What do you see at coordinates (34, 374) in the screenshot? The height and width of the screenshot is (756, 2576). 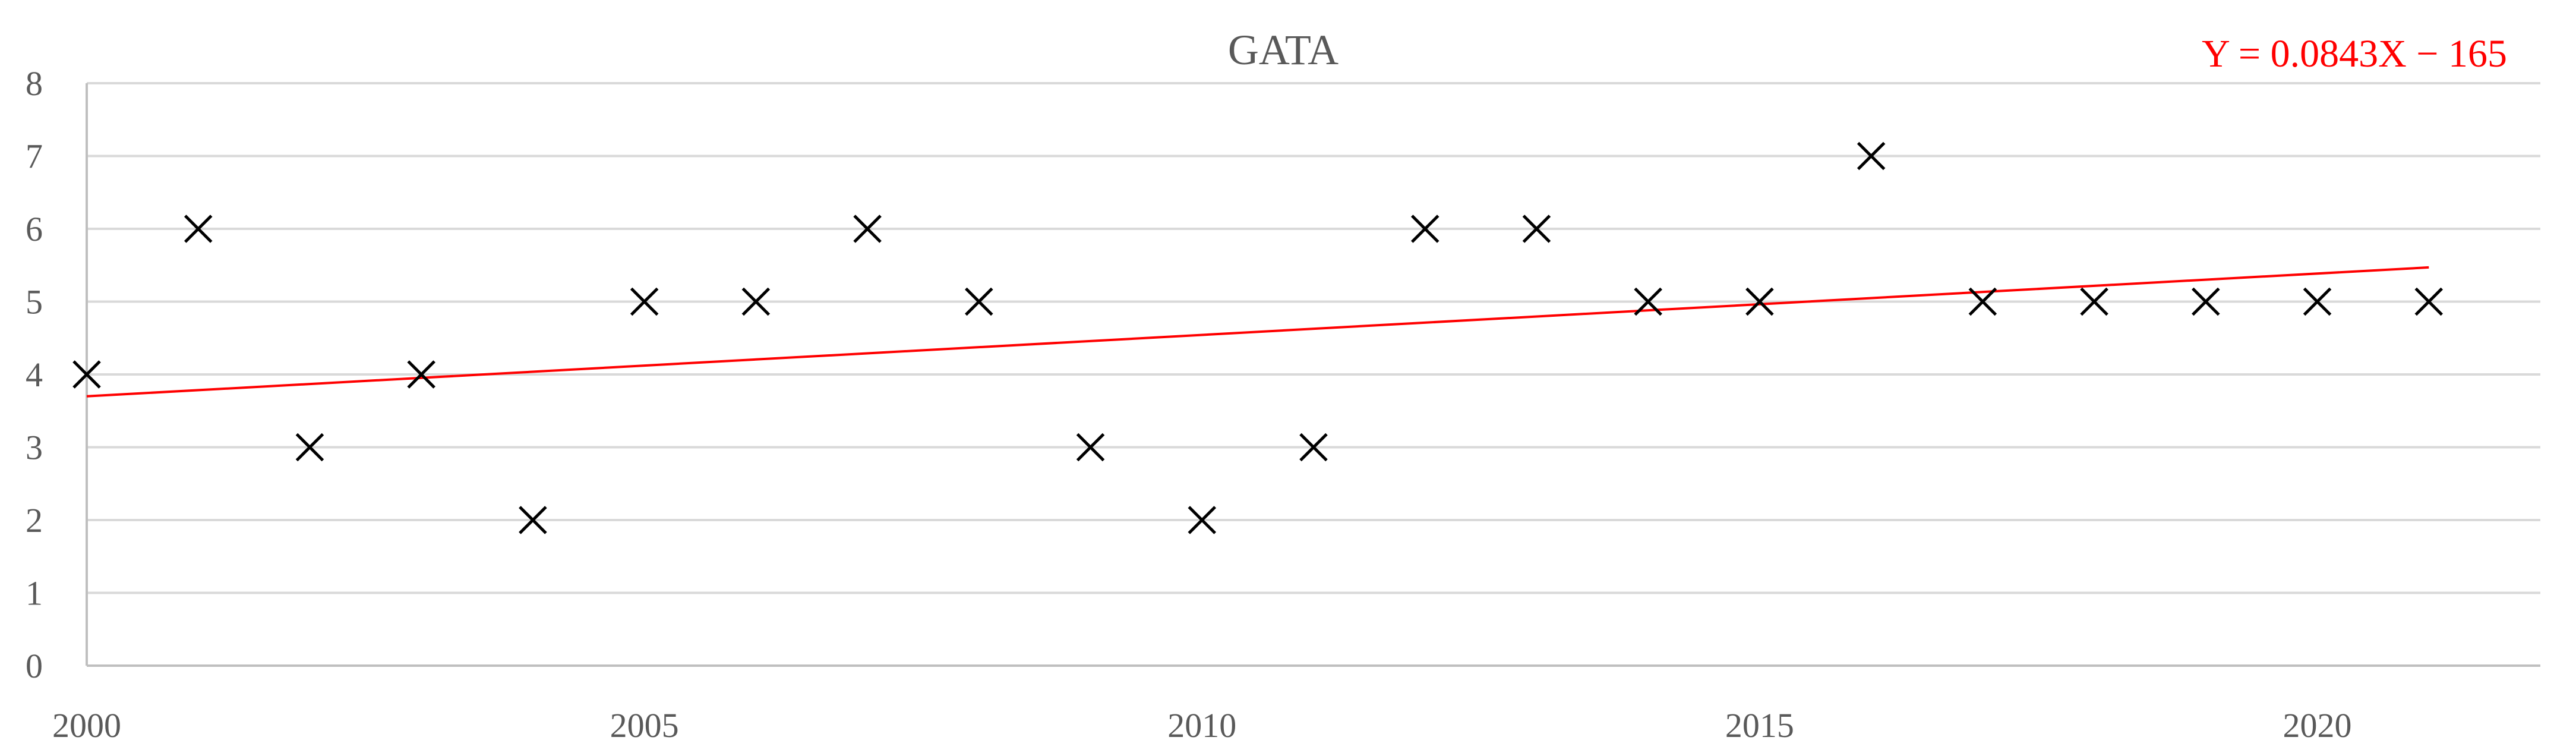 I see `y-tick-label: 4` at bounding box center [34, 374].